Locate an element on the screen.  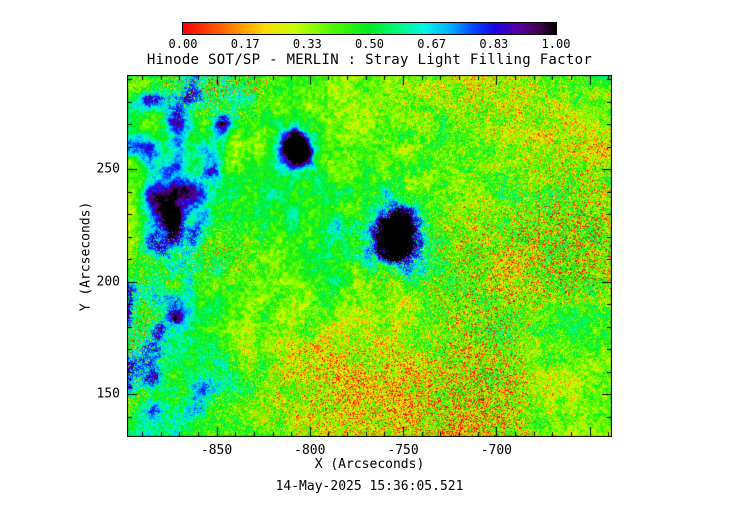
y-axis-label: Y (Arcseconds) is located at coordinates (86, 256).